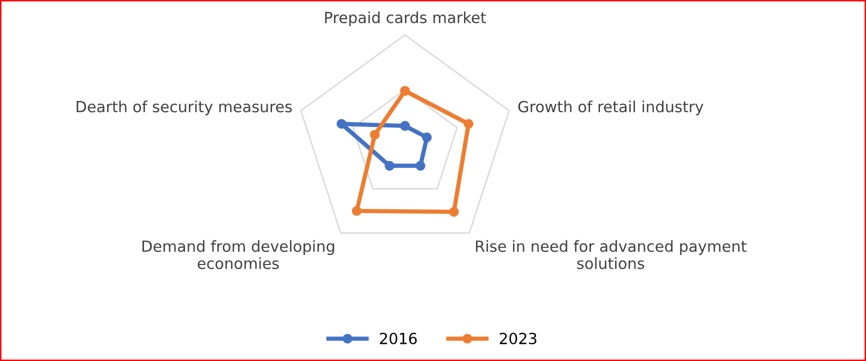 The width and height of the screenshot is (866, 361). I want to click on spoke-label: Dearth of security measures, so click(184, 108).